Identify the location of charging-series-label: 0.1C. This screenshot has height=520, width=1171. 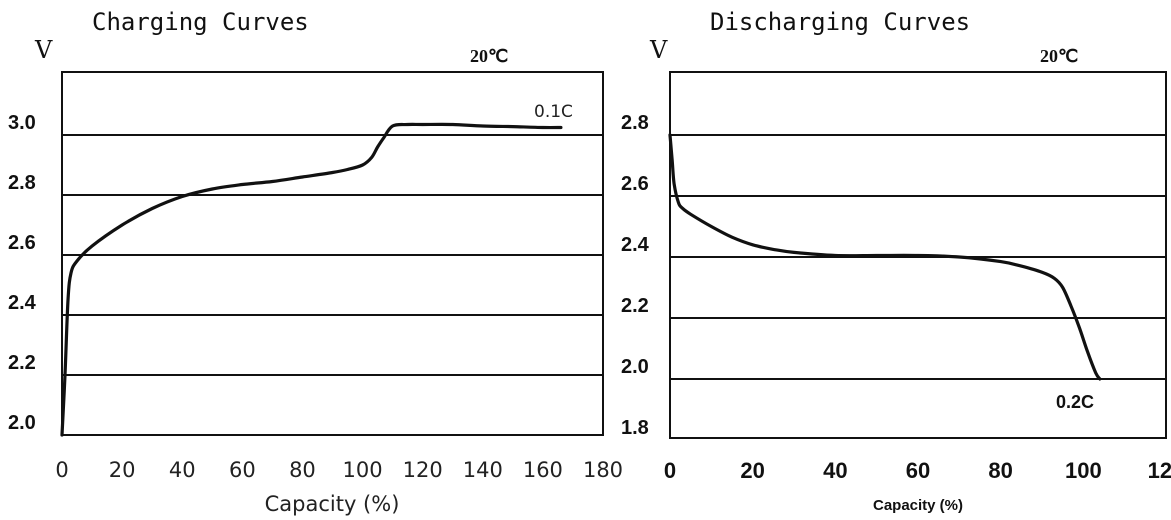
(553, 112).